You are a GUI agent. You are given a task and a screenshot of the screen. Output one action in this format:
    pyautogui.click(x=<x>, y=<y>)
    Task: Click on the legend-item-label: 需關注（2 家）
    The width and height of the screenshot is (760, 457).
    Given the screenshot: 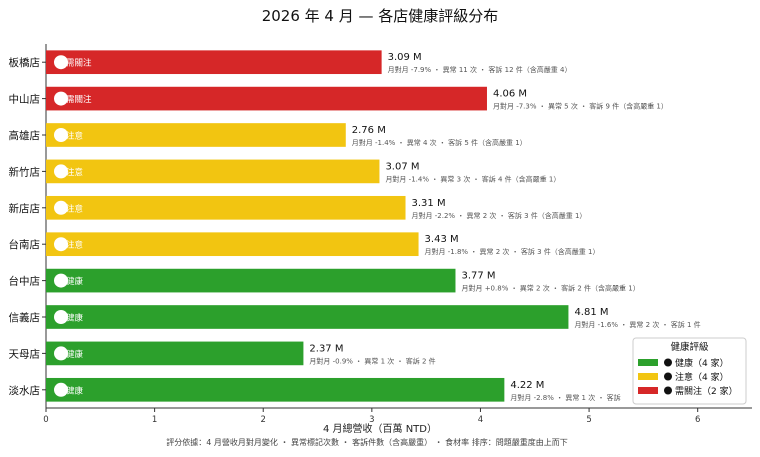 What is the action you would take?
    pyautogui.click(x=706, y=391)
    